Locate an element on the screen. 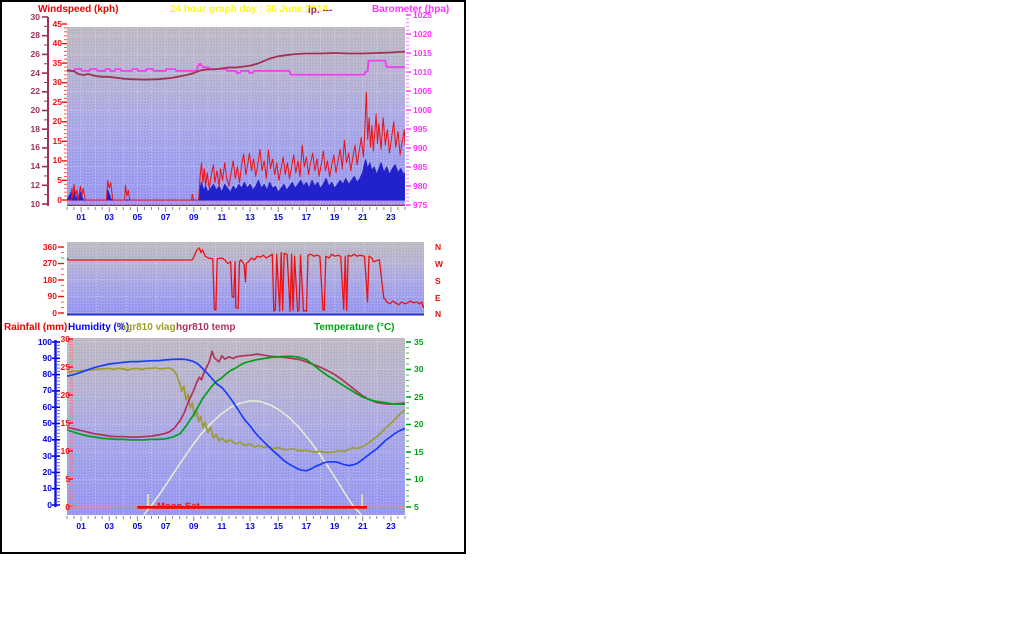 This screenshot has width=1016, height=626. top-hour-label: 15 is located at coordinates (278, 217).